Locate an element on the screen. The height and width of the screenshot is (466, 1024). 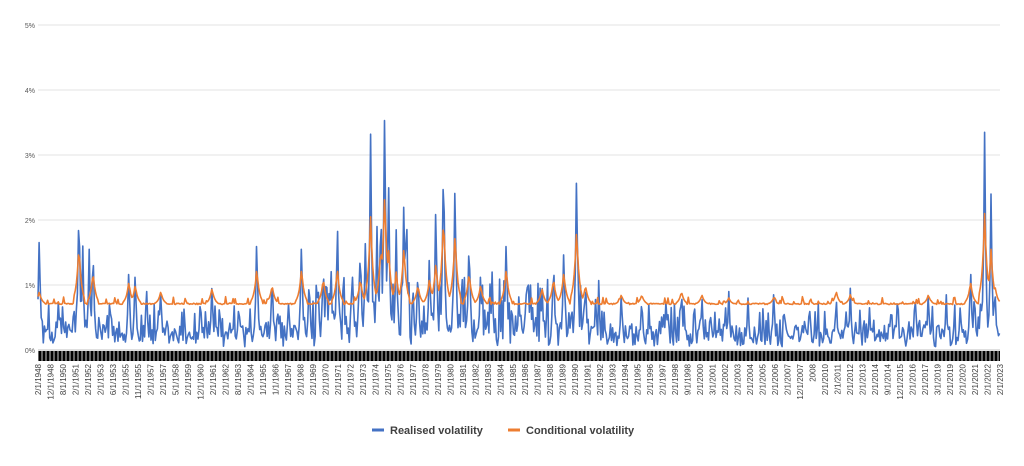
x-tick-label: 2/1/1971 is located at coordinates (338, 379).